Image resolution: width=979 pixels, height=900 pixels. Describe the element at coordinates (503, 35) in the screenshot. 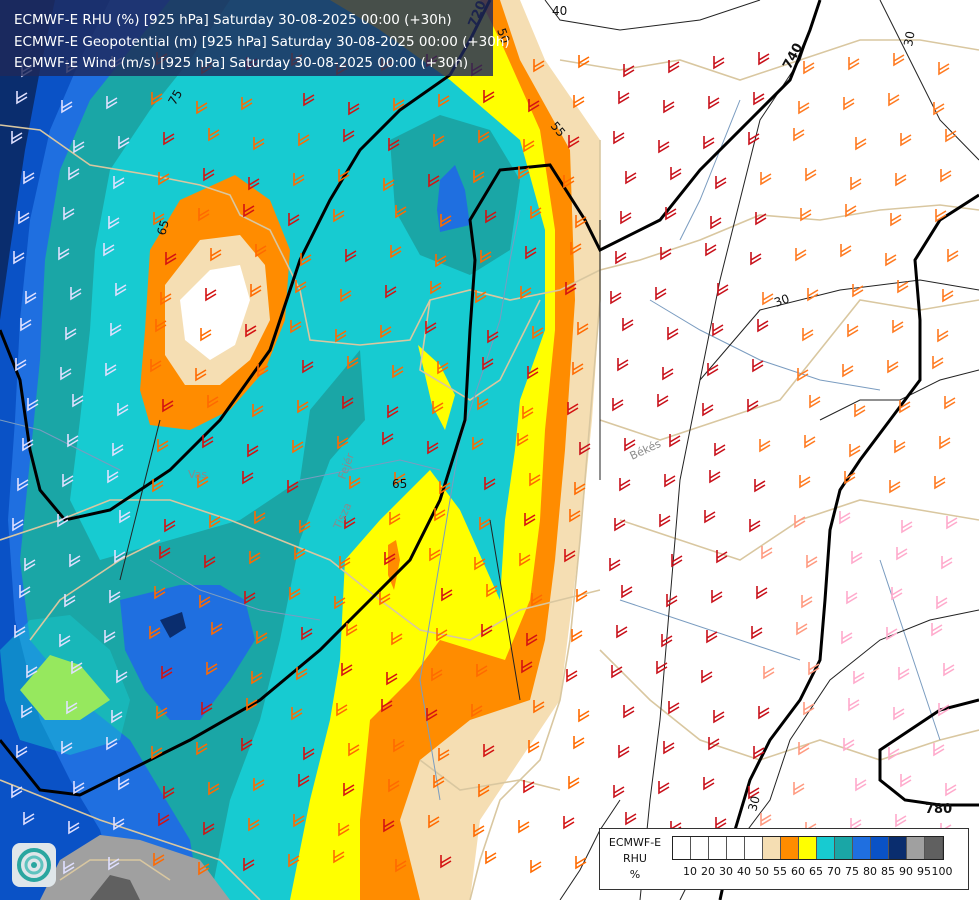

I see `contour-label-50: 50` at that location.